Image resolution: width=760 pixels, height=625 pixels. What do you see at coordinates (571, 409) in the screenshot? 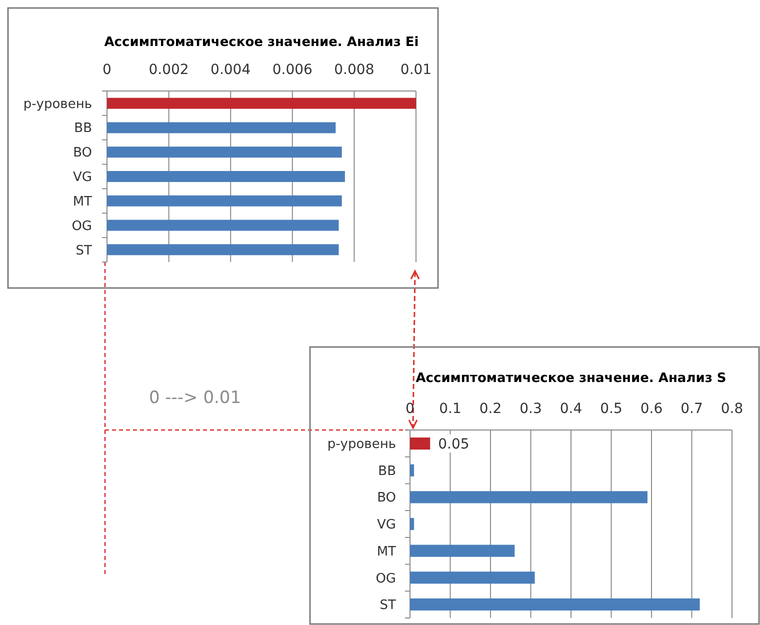
I see `x-tick-label: 0.4` at bounding box center [571, 409].